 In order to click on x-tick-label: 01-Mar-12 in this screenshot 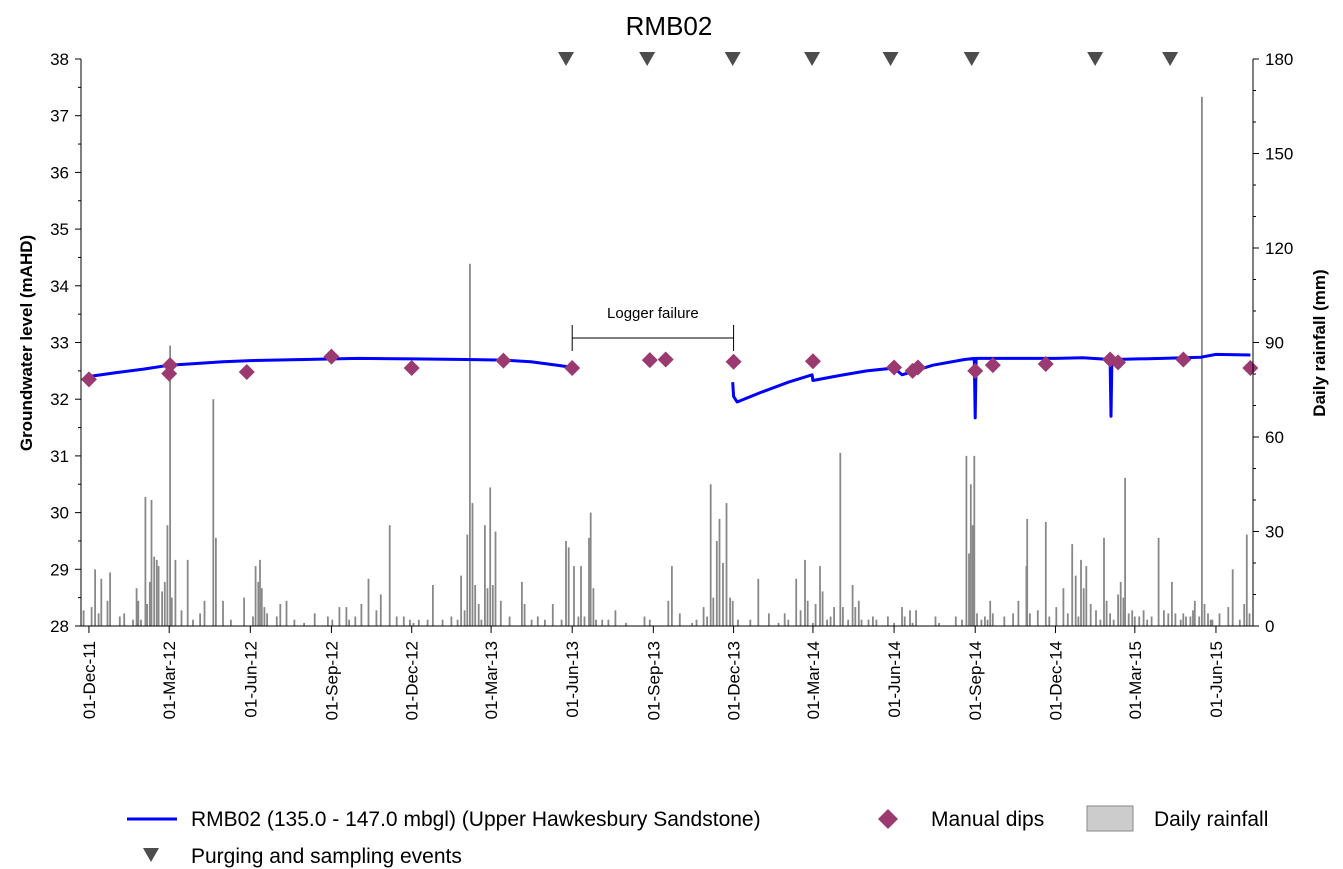, I will do `click(169, 680)`.